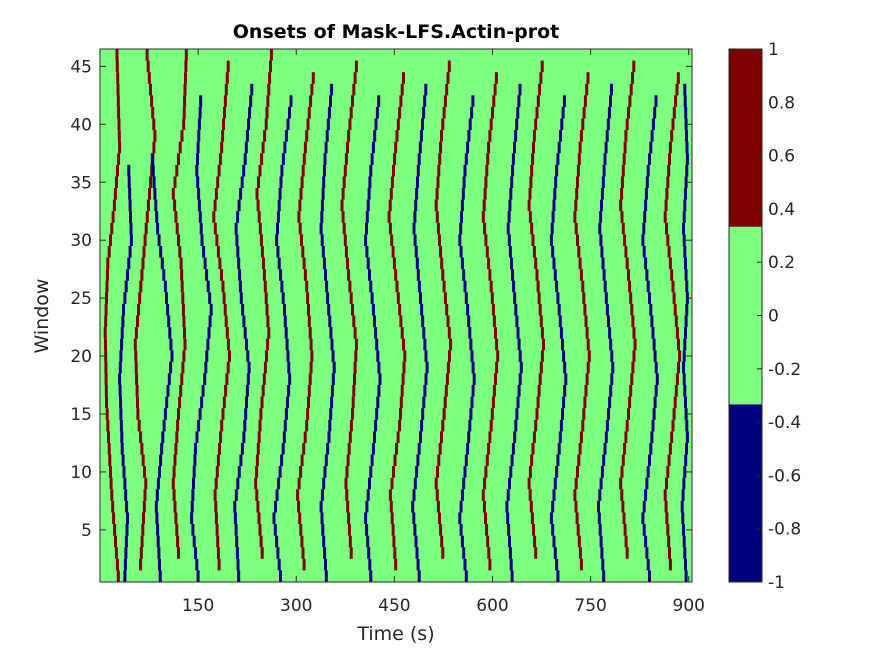  What do you see at coordinates (81, 125) in the screenshot?
I see `y-tick-label: 40` at bounding box center [81, 125].